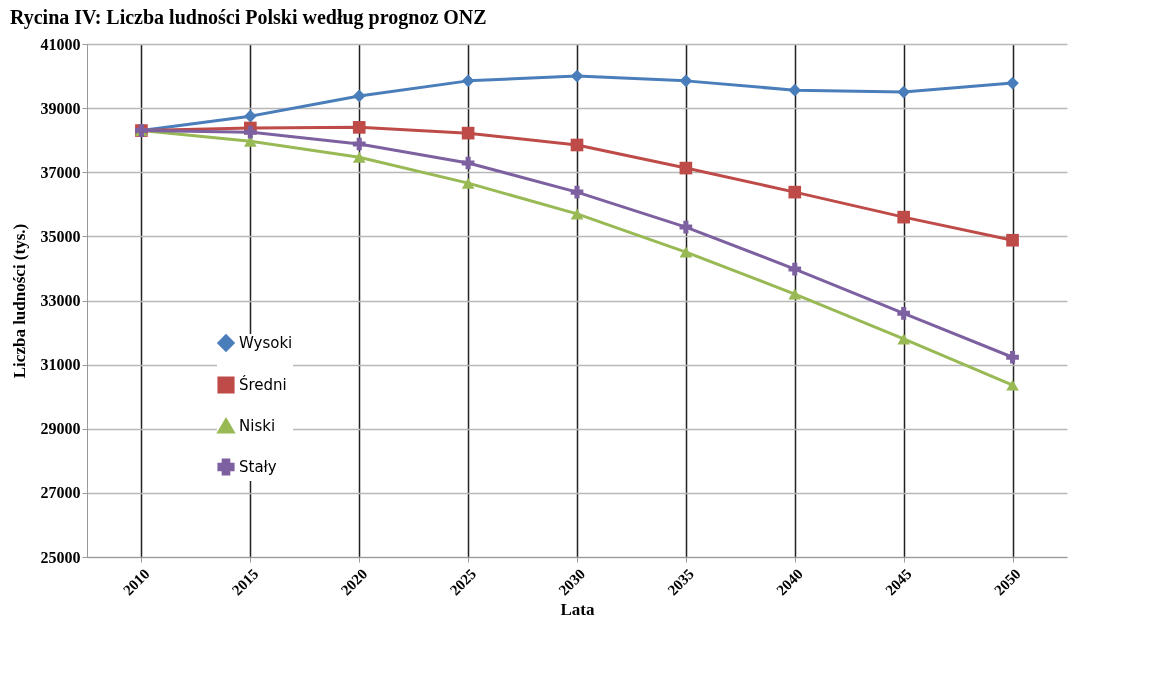  Describe the element at coordinates (60, 44) in the screenshot. I see `y-tick-label: 41000` at that location.